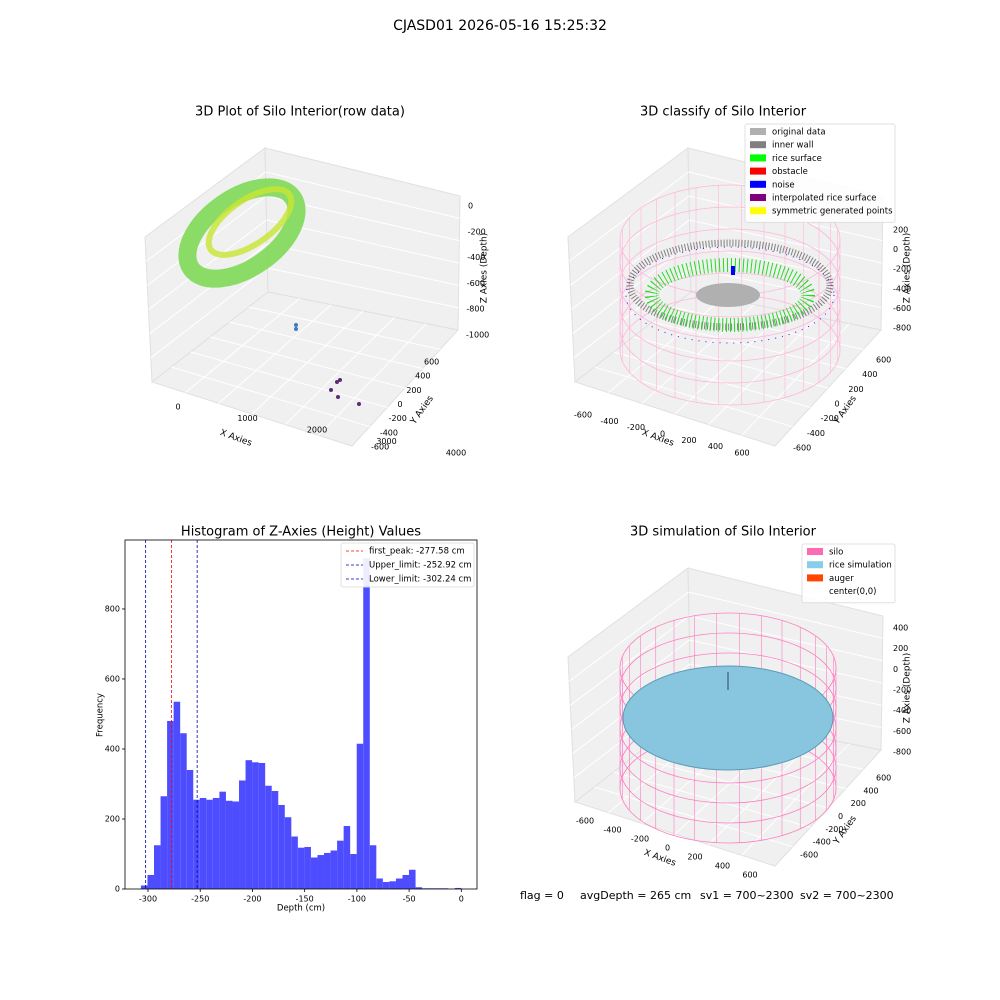  What do you see at coordinates (853, 592) in the screenshot?
I see `legend-label: center(0,0)` at bounding box center [853, 592].